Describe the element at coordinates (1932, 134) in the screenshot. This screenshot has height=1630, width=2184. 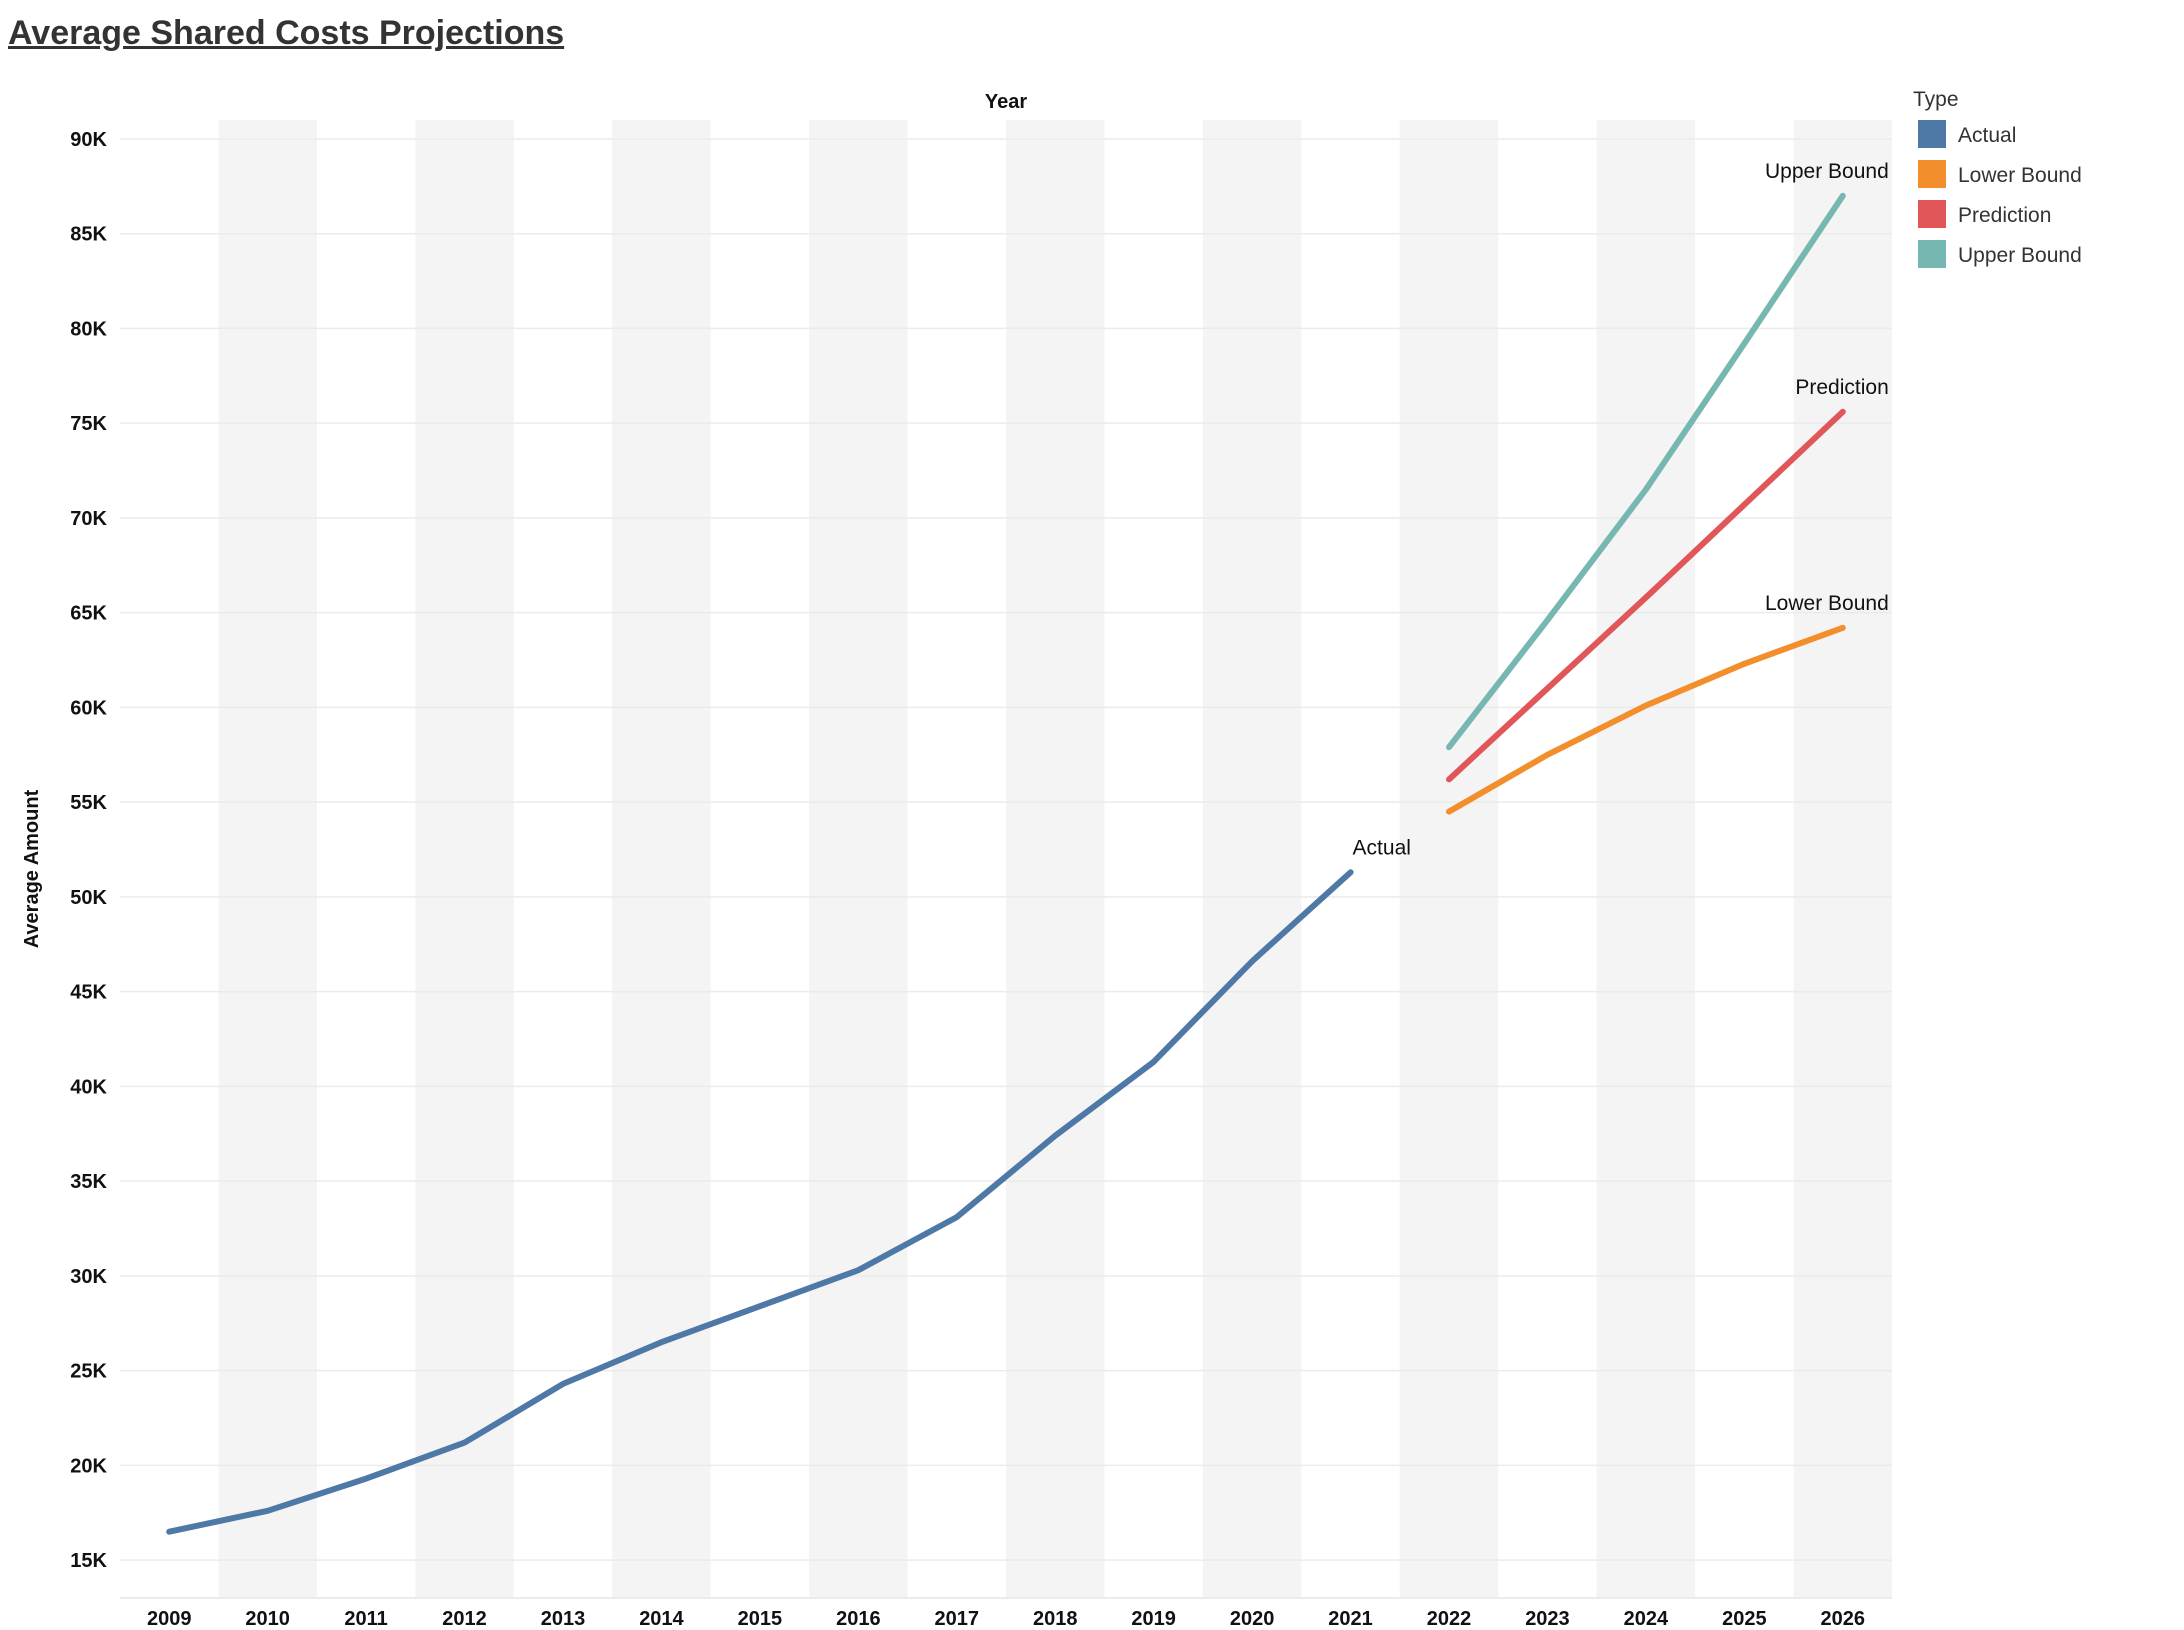
I see `legend-swatch-actual` at that location.